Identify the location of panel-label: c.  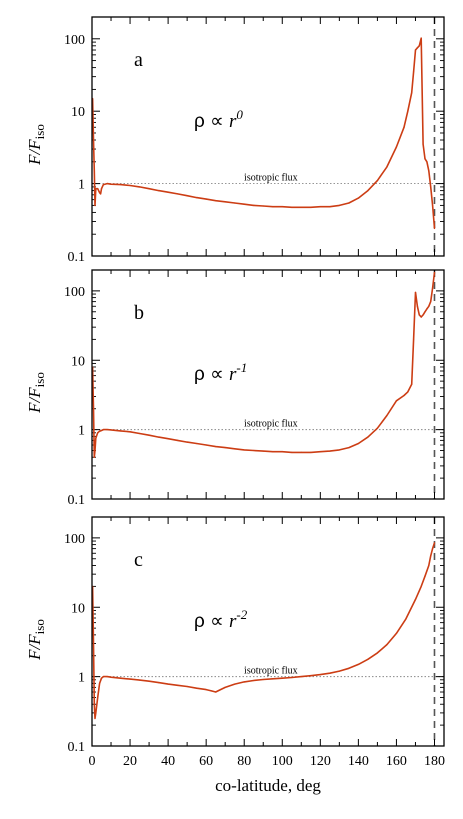
(138, 560).